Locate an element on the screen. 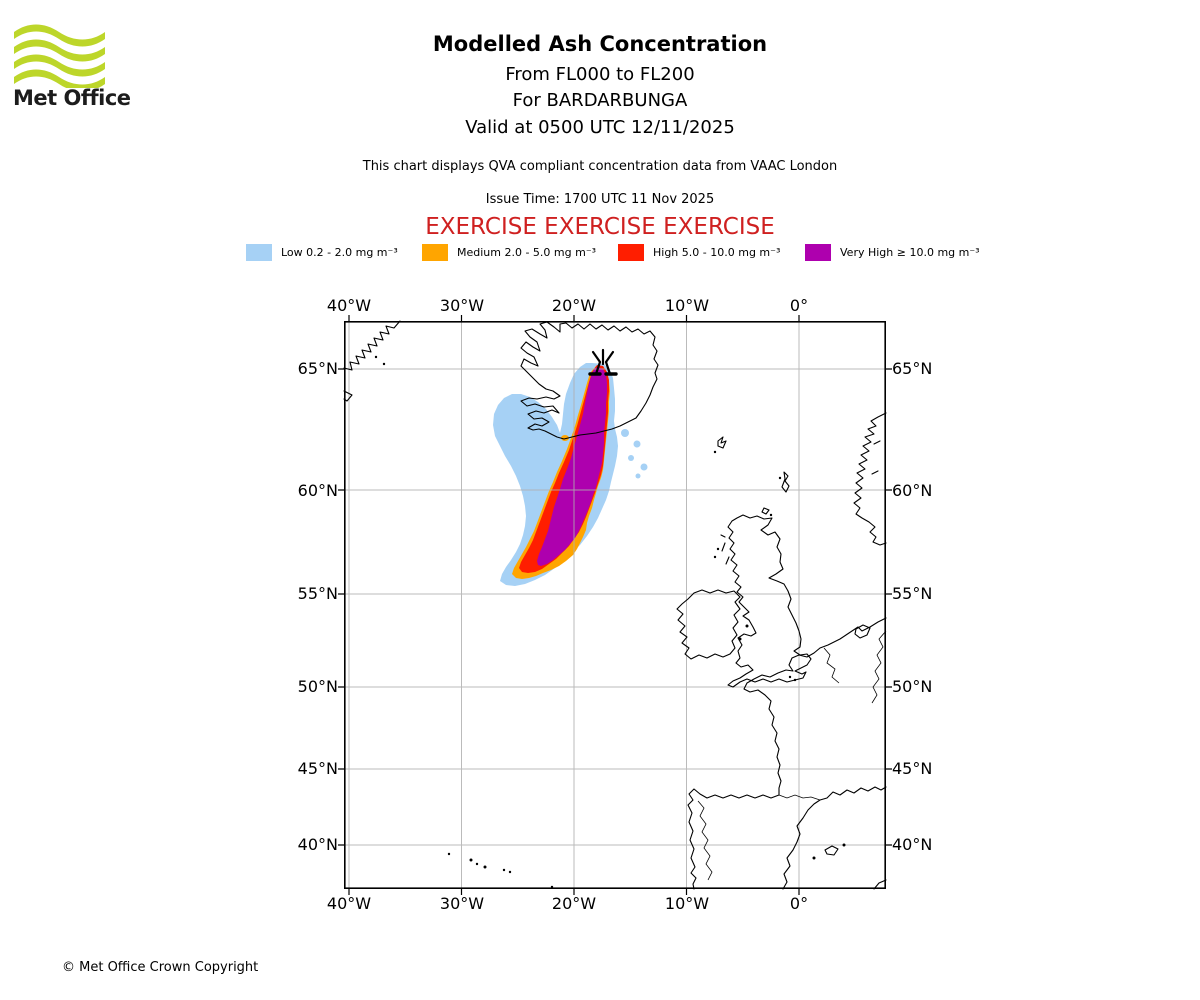  page-title: Modelled Ash Concentration is located at coordinates (600, 44).